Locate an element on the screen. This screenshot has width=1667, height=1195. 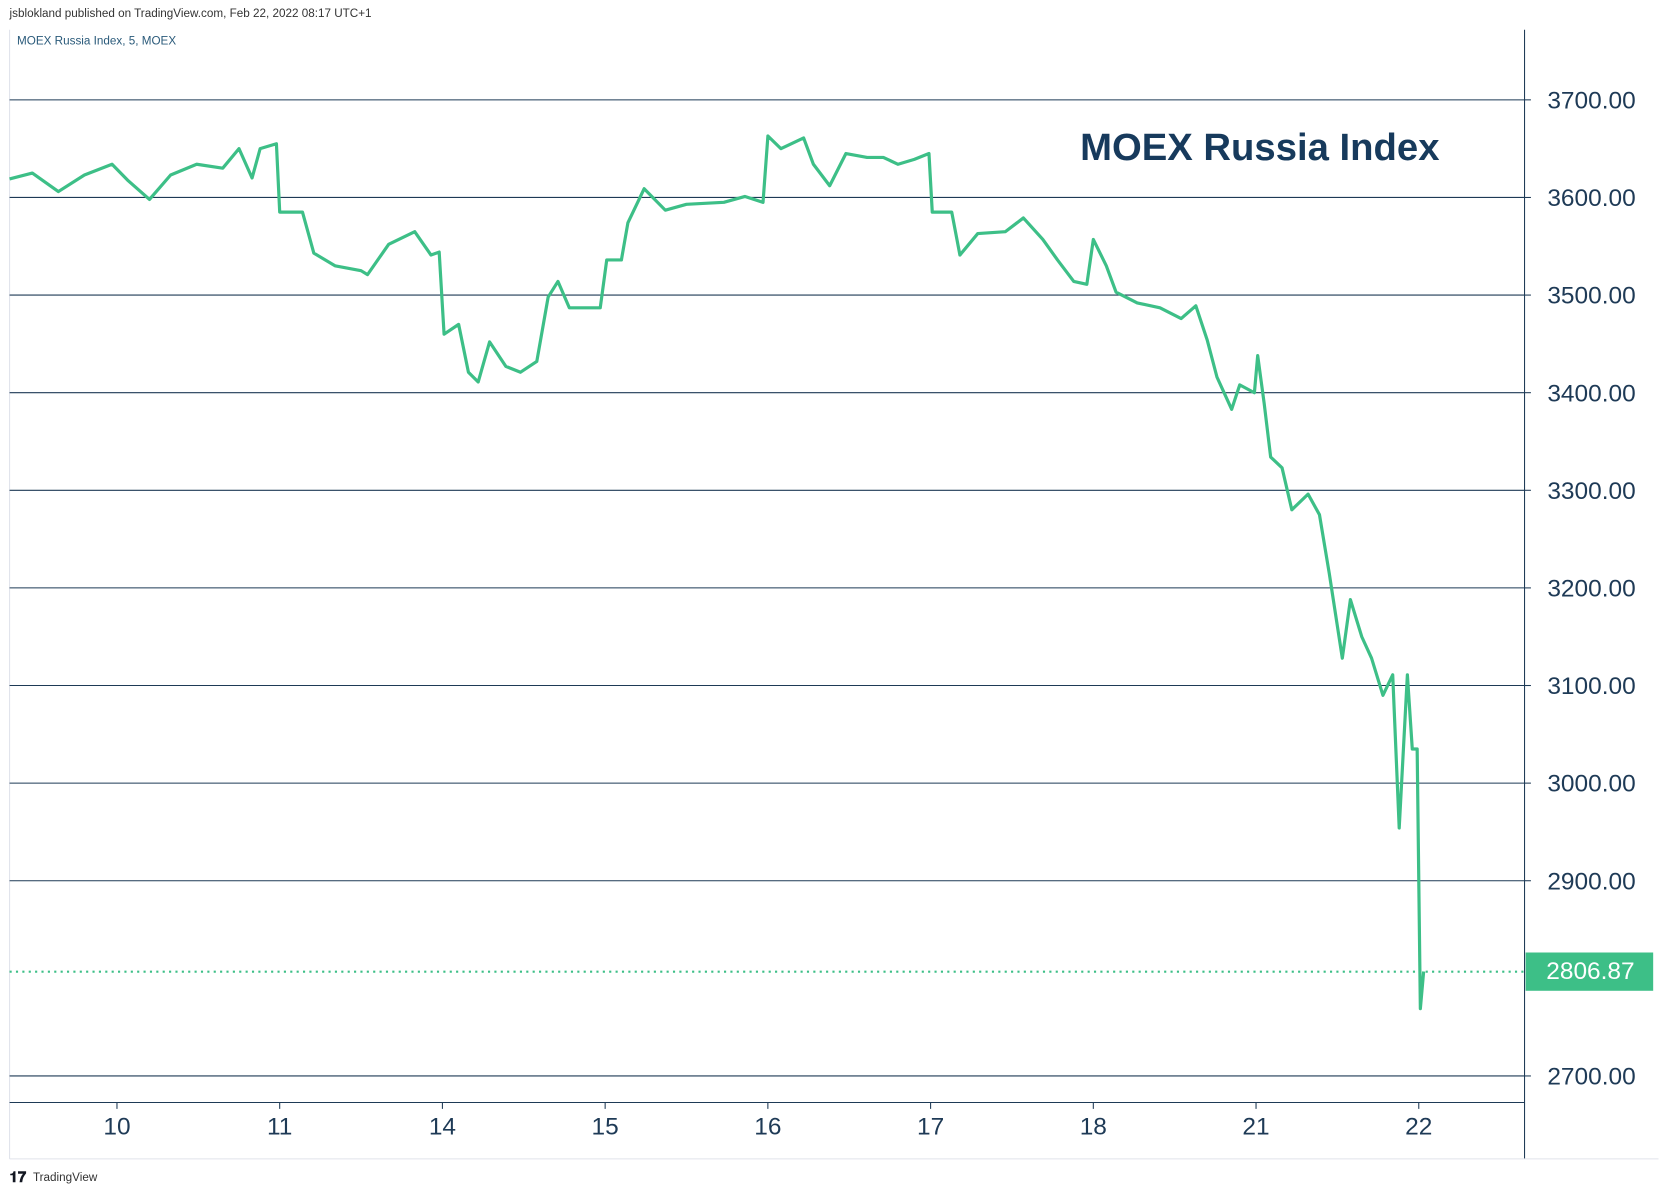
x-tick-label: 11 is located at coordinates (279, 1126).